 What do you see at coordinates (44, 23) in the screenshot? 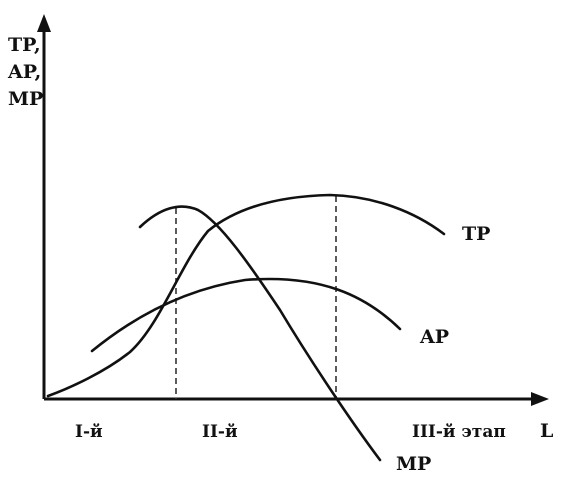
I see `y-axis-arrow` at bounding box center [44, 23].